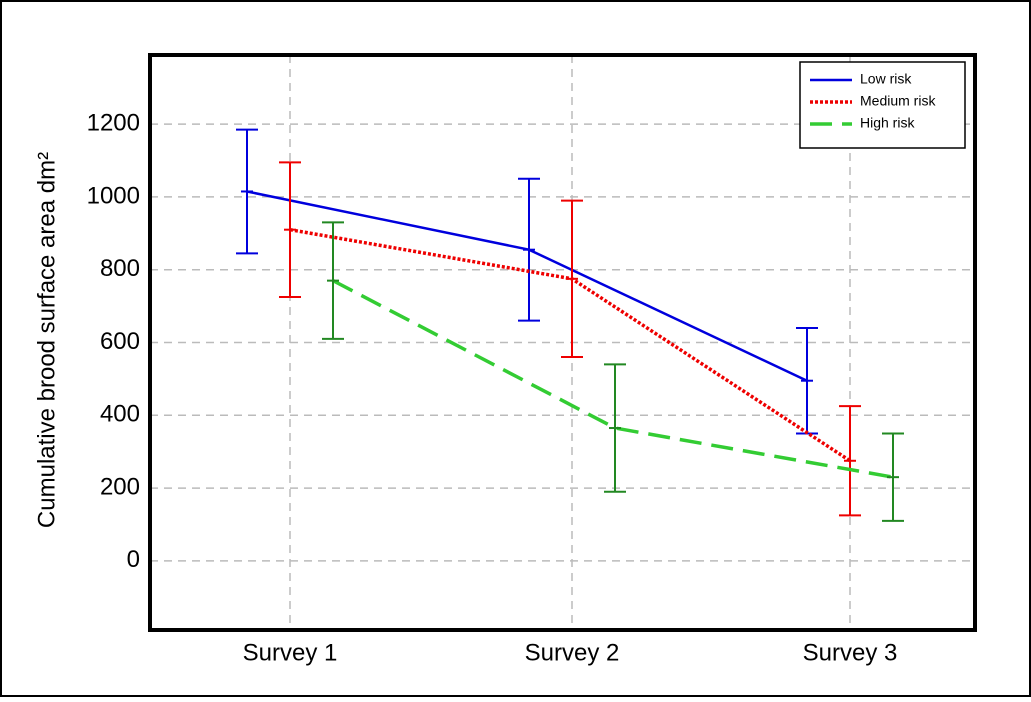 This screenshot has width=1031, height=702. I want to click on y-tick-label: 600, so click(120, 341).